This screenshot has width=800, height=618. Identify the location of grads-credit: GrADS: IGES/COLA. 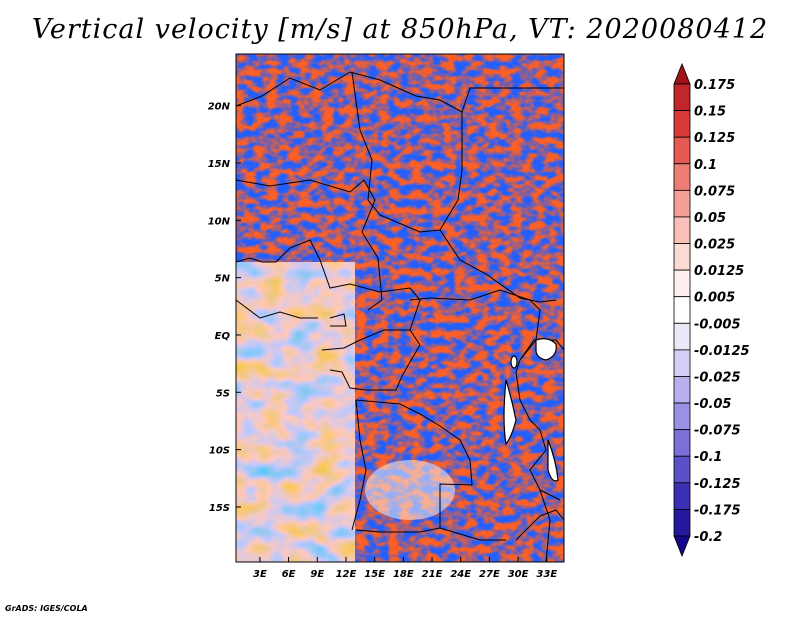
(46, 608).